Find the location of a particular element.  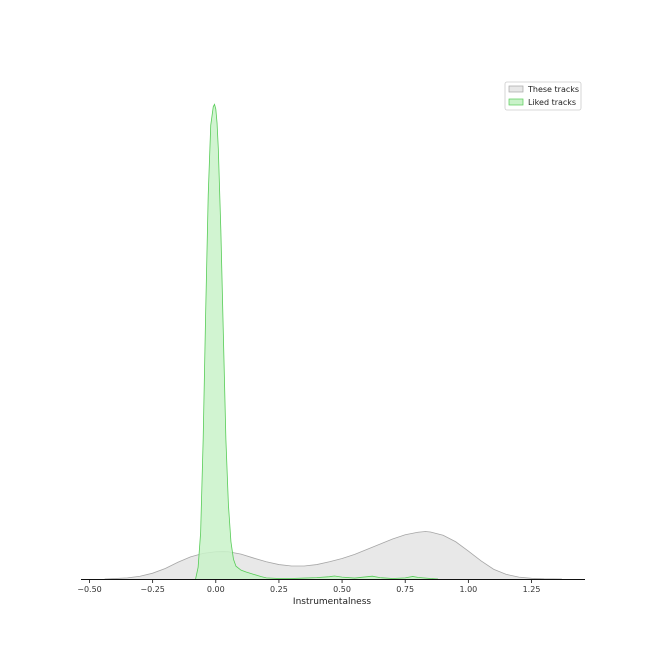

x-tick-label: 0.50 is located at coordinates (342, 589).